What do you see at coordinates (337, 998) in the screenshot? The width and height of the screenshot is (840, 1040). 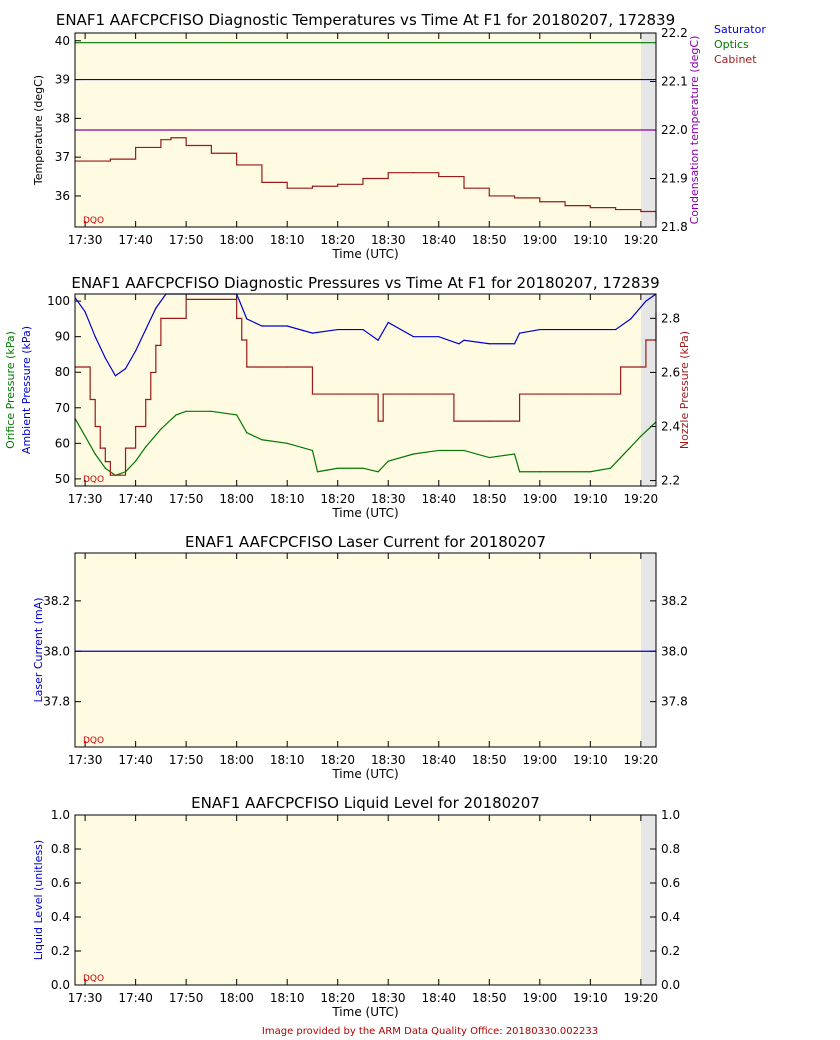 I see `x-tick-label: 18:20` at bounding box center [337, 998].